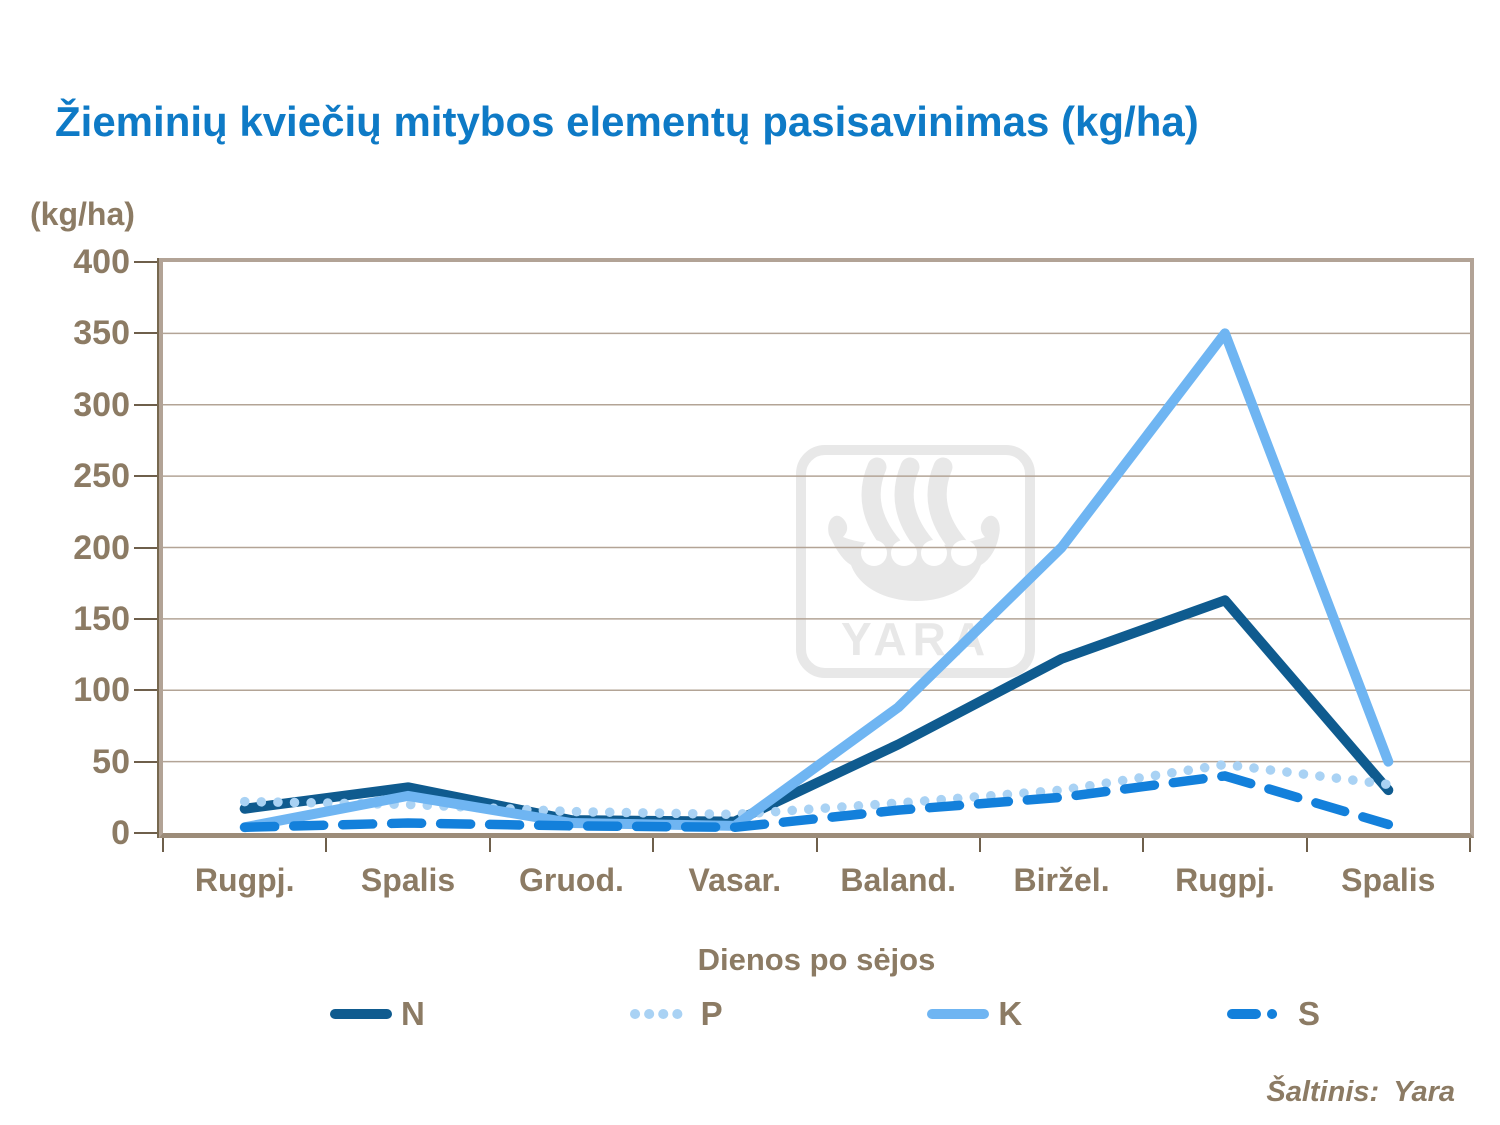  Describe the element at coordinates (120, 833) in the screenshot. I see `y-tick-label-0: 0` at that location.